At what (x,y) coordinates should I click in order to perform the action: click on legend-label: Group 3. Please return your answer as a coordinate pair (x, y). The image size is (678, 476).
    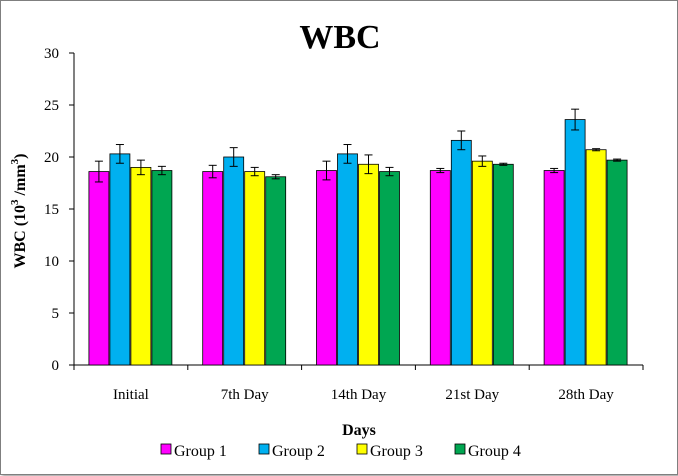
    Looking at the image, I should click on (396, 451).